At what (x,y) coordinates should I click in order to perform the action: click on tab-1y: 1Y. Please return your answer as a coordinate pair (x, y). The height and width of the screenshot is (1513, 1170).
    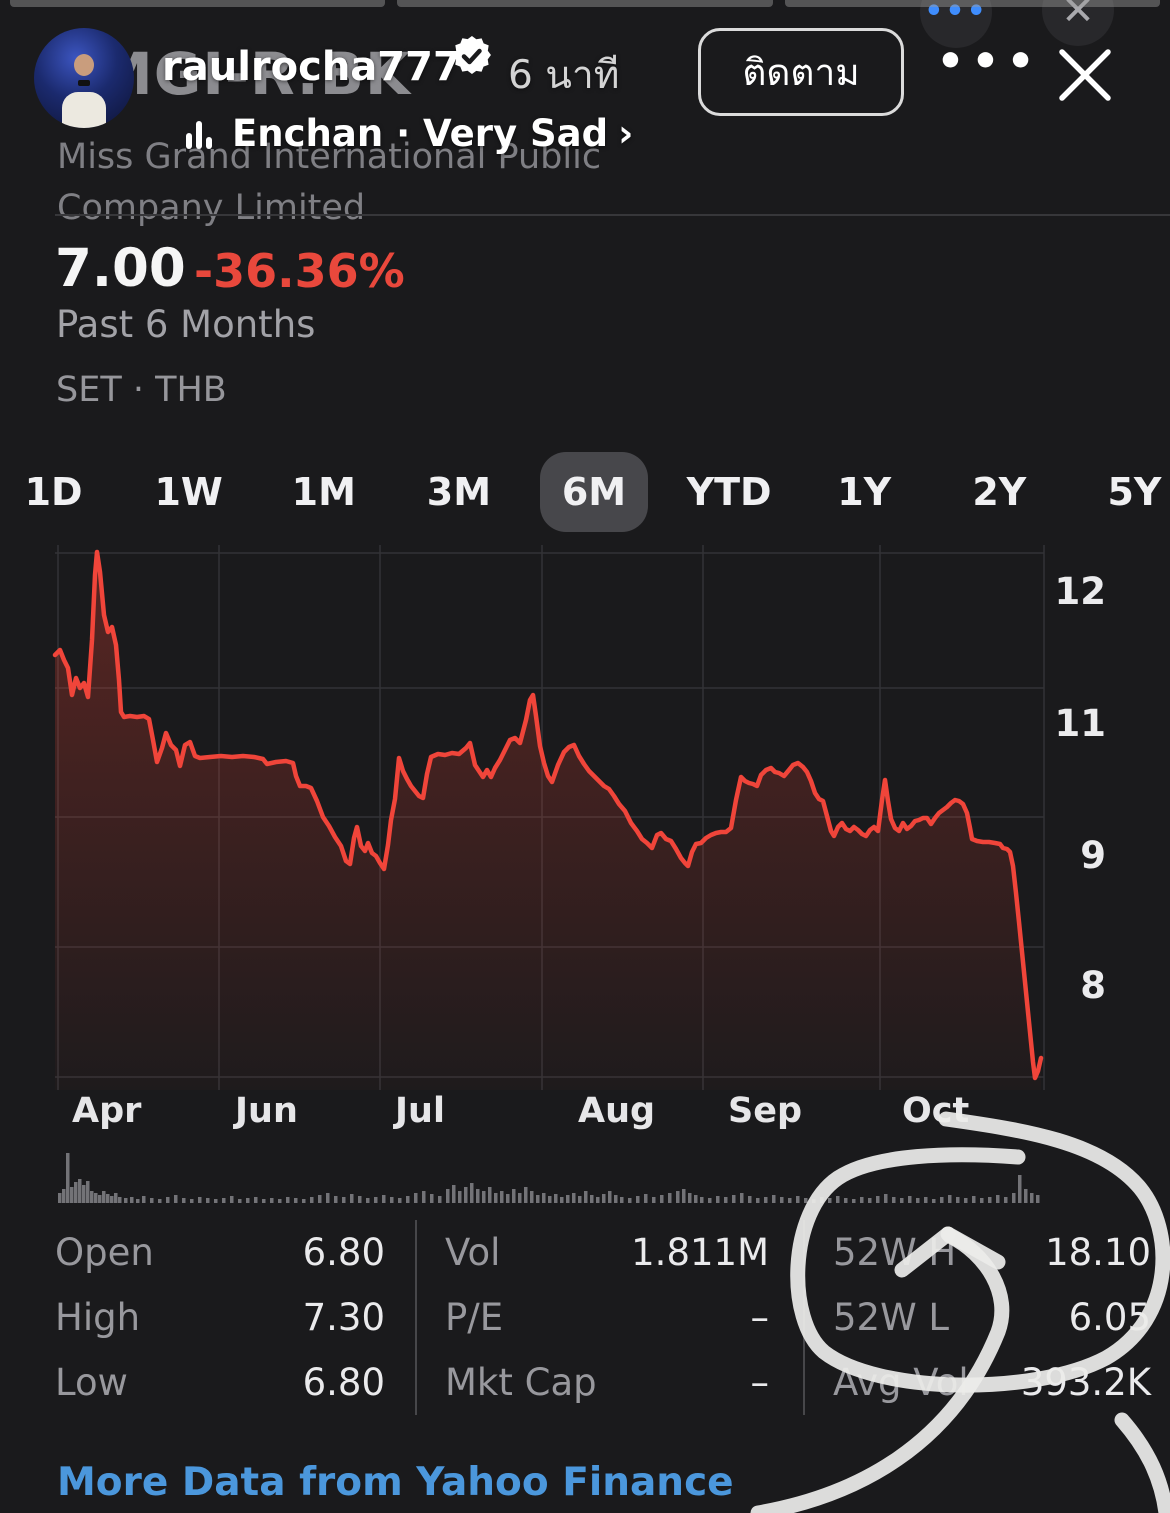
    Looking at the image, I should click on (864, 492).